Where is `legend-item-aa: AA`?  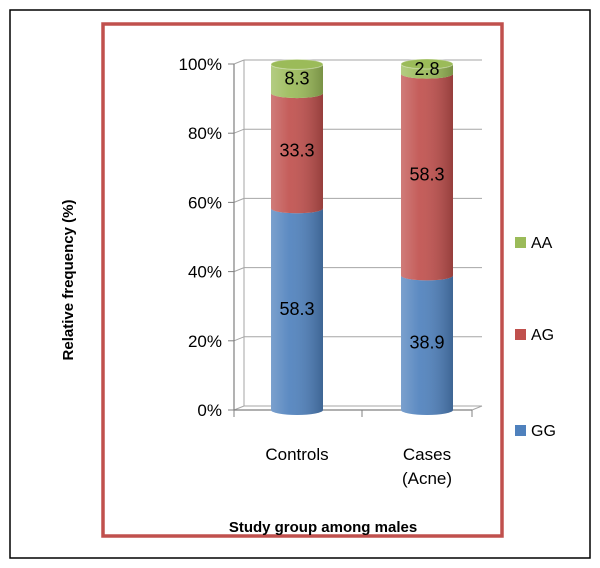 legend-item-aa: AA is located at coordinates (534, 243).